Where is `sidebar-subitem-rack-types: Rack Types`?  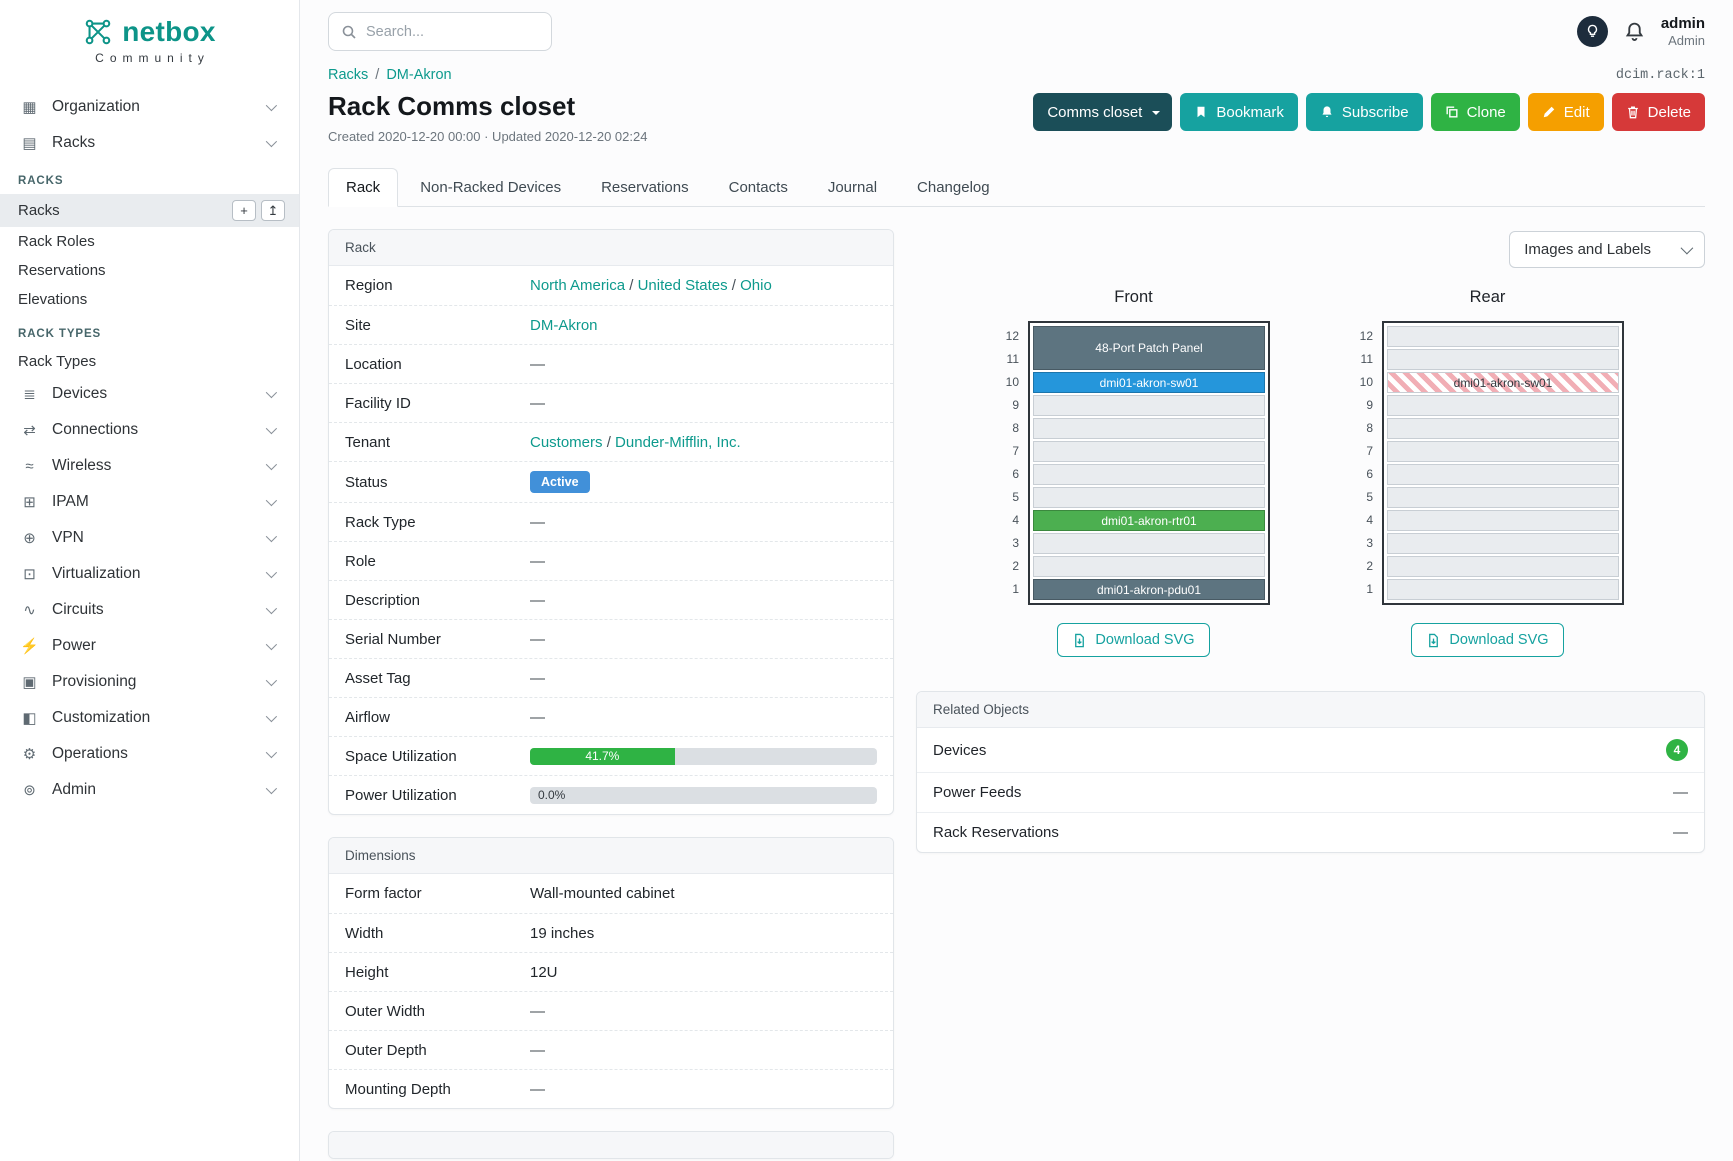
sidebar-subitem-rack-types: Rack Types is located at coordinates (149, 361).